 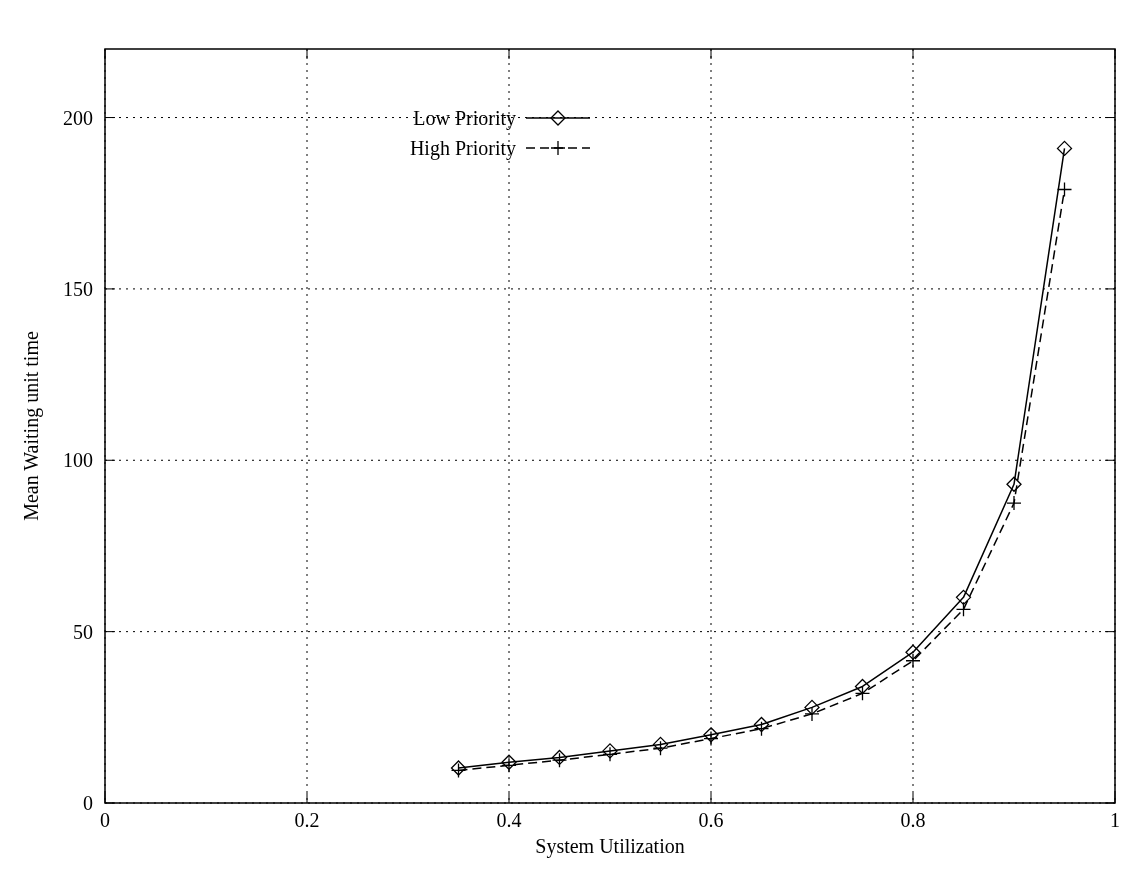 I want to click on x-tick-label: 0.8, so click(x=913, y=820).